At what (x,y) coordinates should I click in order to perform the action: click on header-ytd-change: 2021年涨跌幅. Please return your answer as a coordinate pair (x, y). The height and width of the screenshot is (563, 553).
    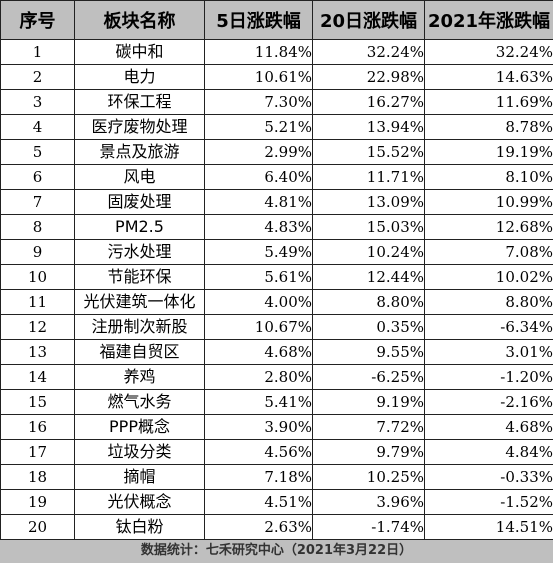
    Looking at the image, I should click on (488, 20).